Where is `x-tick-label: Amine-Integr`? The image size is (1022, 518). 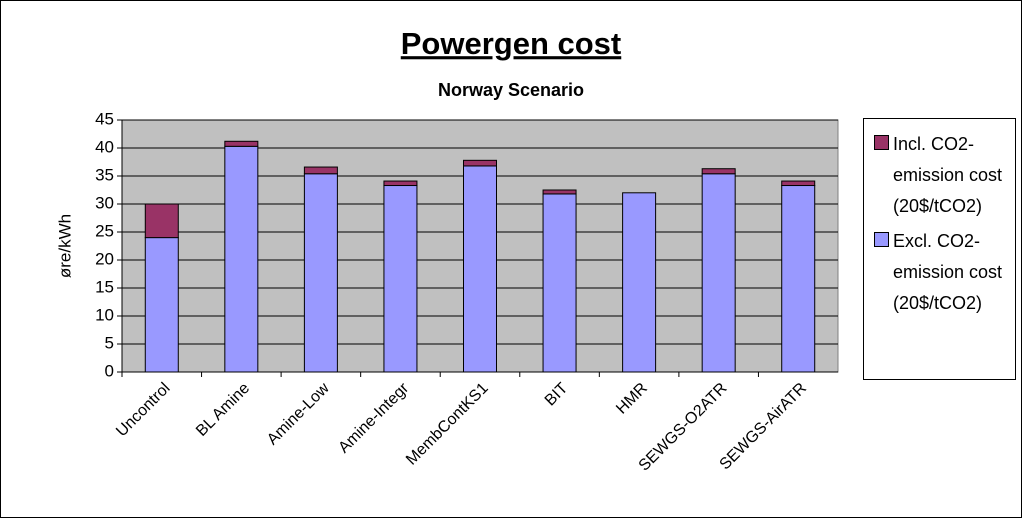
x-tick-label: Amine-Integr is located at coordinates (373, 417).